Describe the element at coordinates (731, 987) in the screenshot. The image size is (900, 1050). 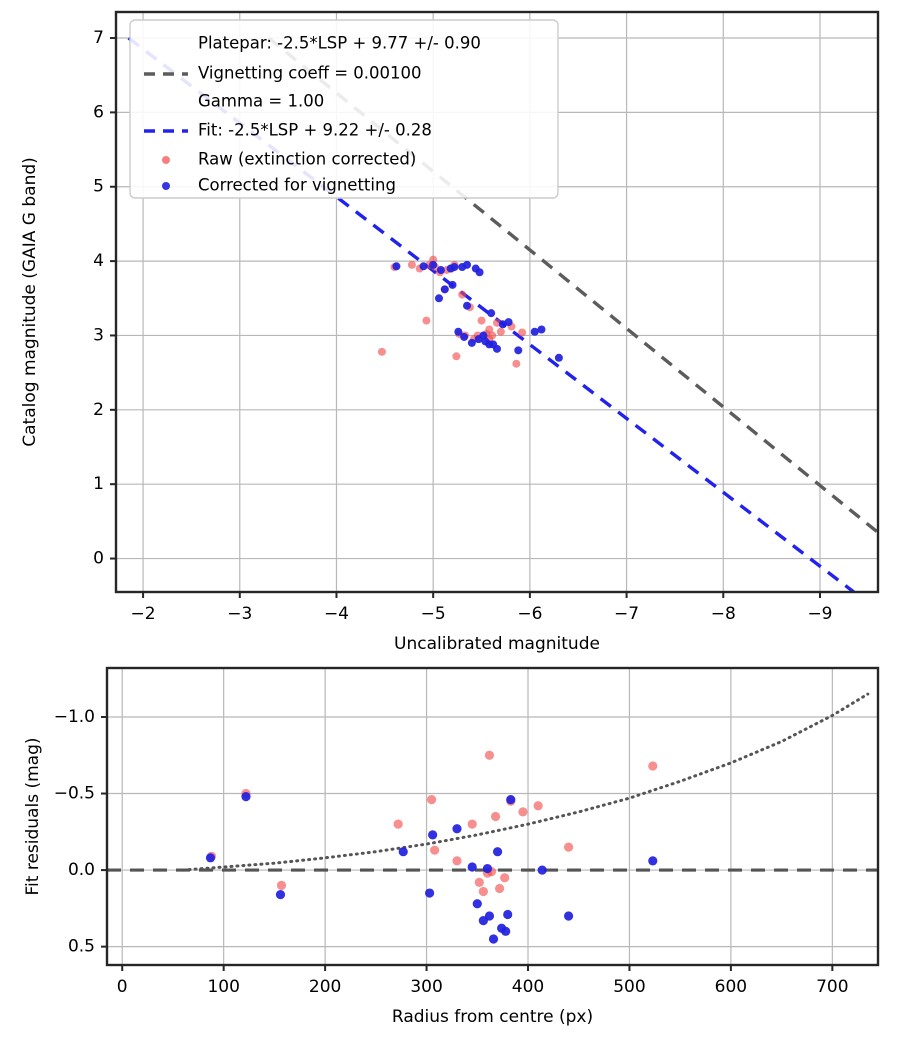
I see `xtick-label: 600` at that location.